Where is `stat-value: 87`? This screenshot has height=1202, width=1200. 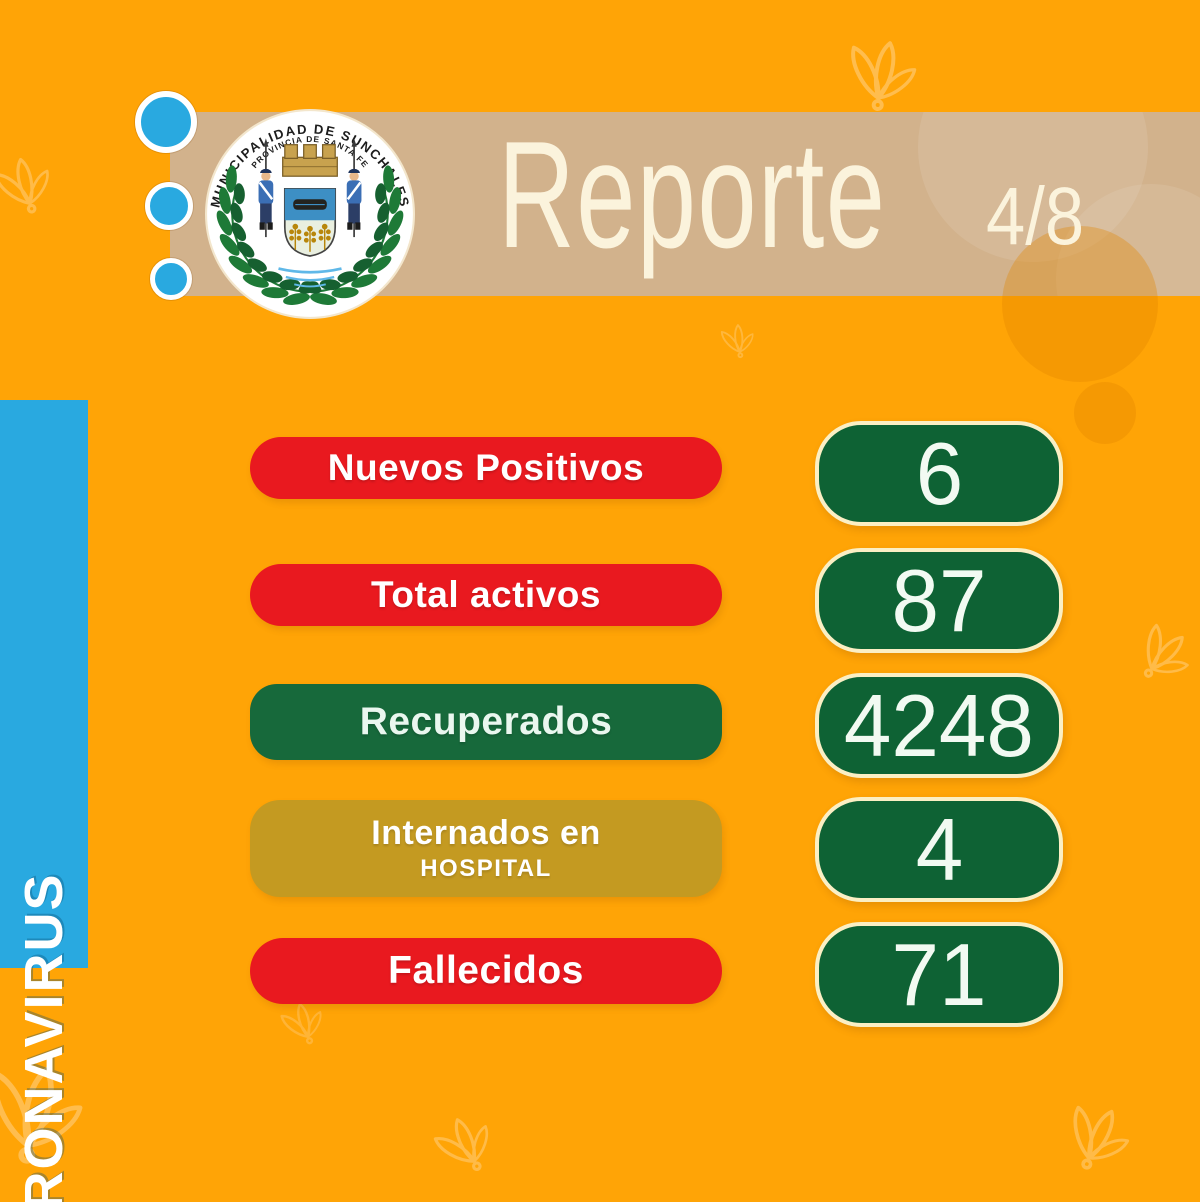
stat-value: 87 is located at coordinates (939, 600).